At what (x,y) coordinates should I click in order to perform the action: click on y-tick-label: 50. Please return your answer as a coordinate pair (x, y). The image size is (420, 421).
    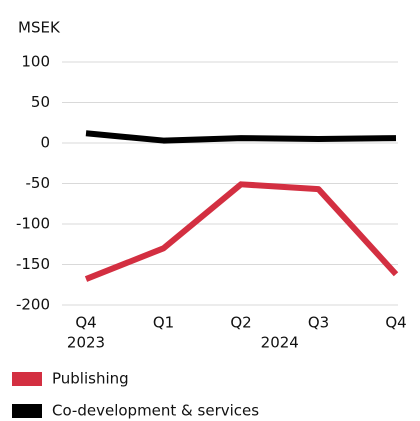
    Looking at the image, I should click on (40, 102).